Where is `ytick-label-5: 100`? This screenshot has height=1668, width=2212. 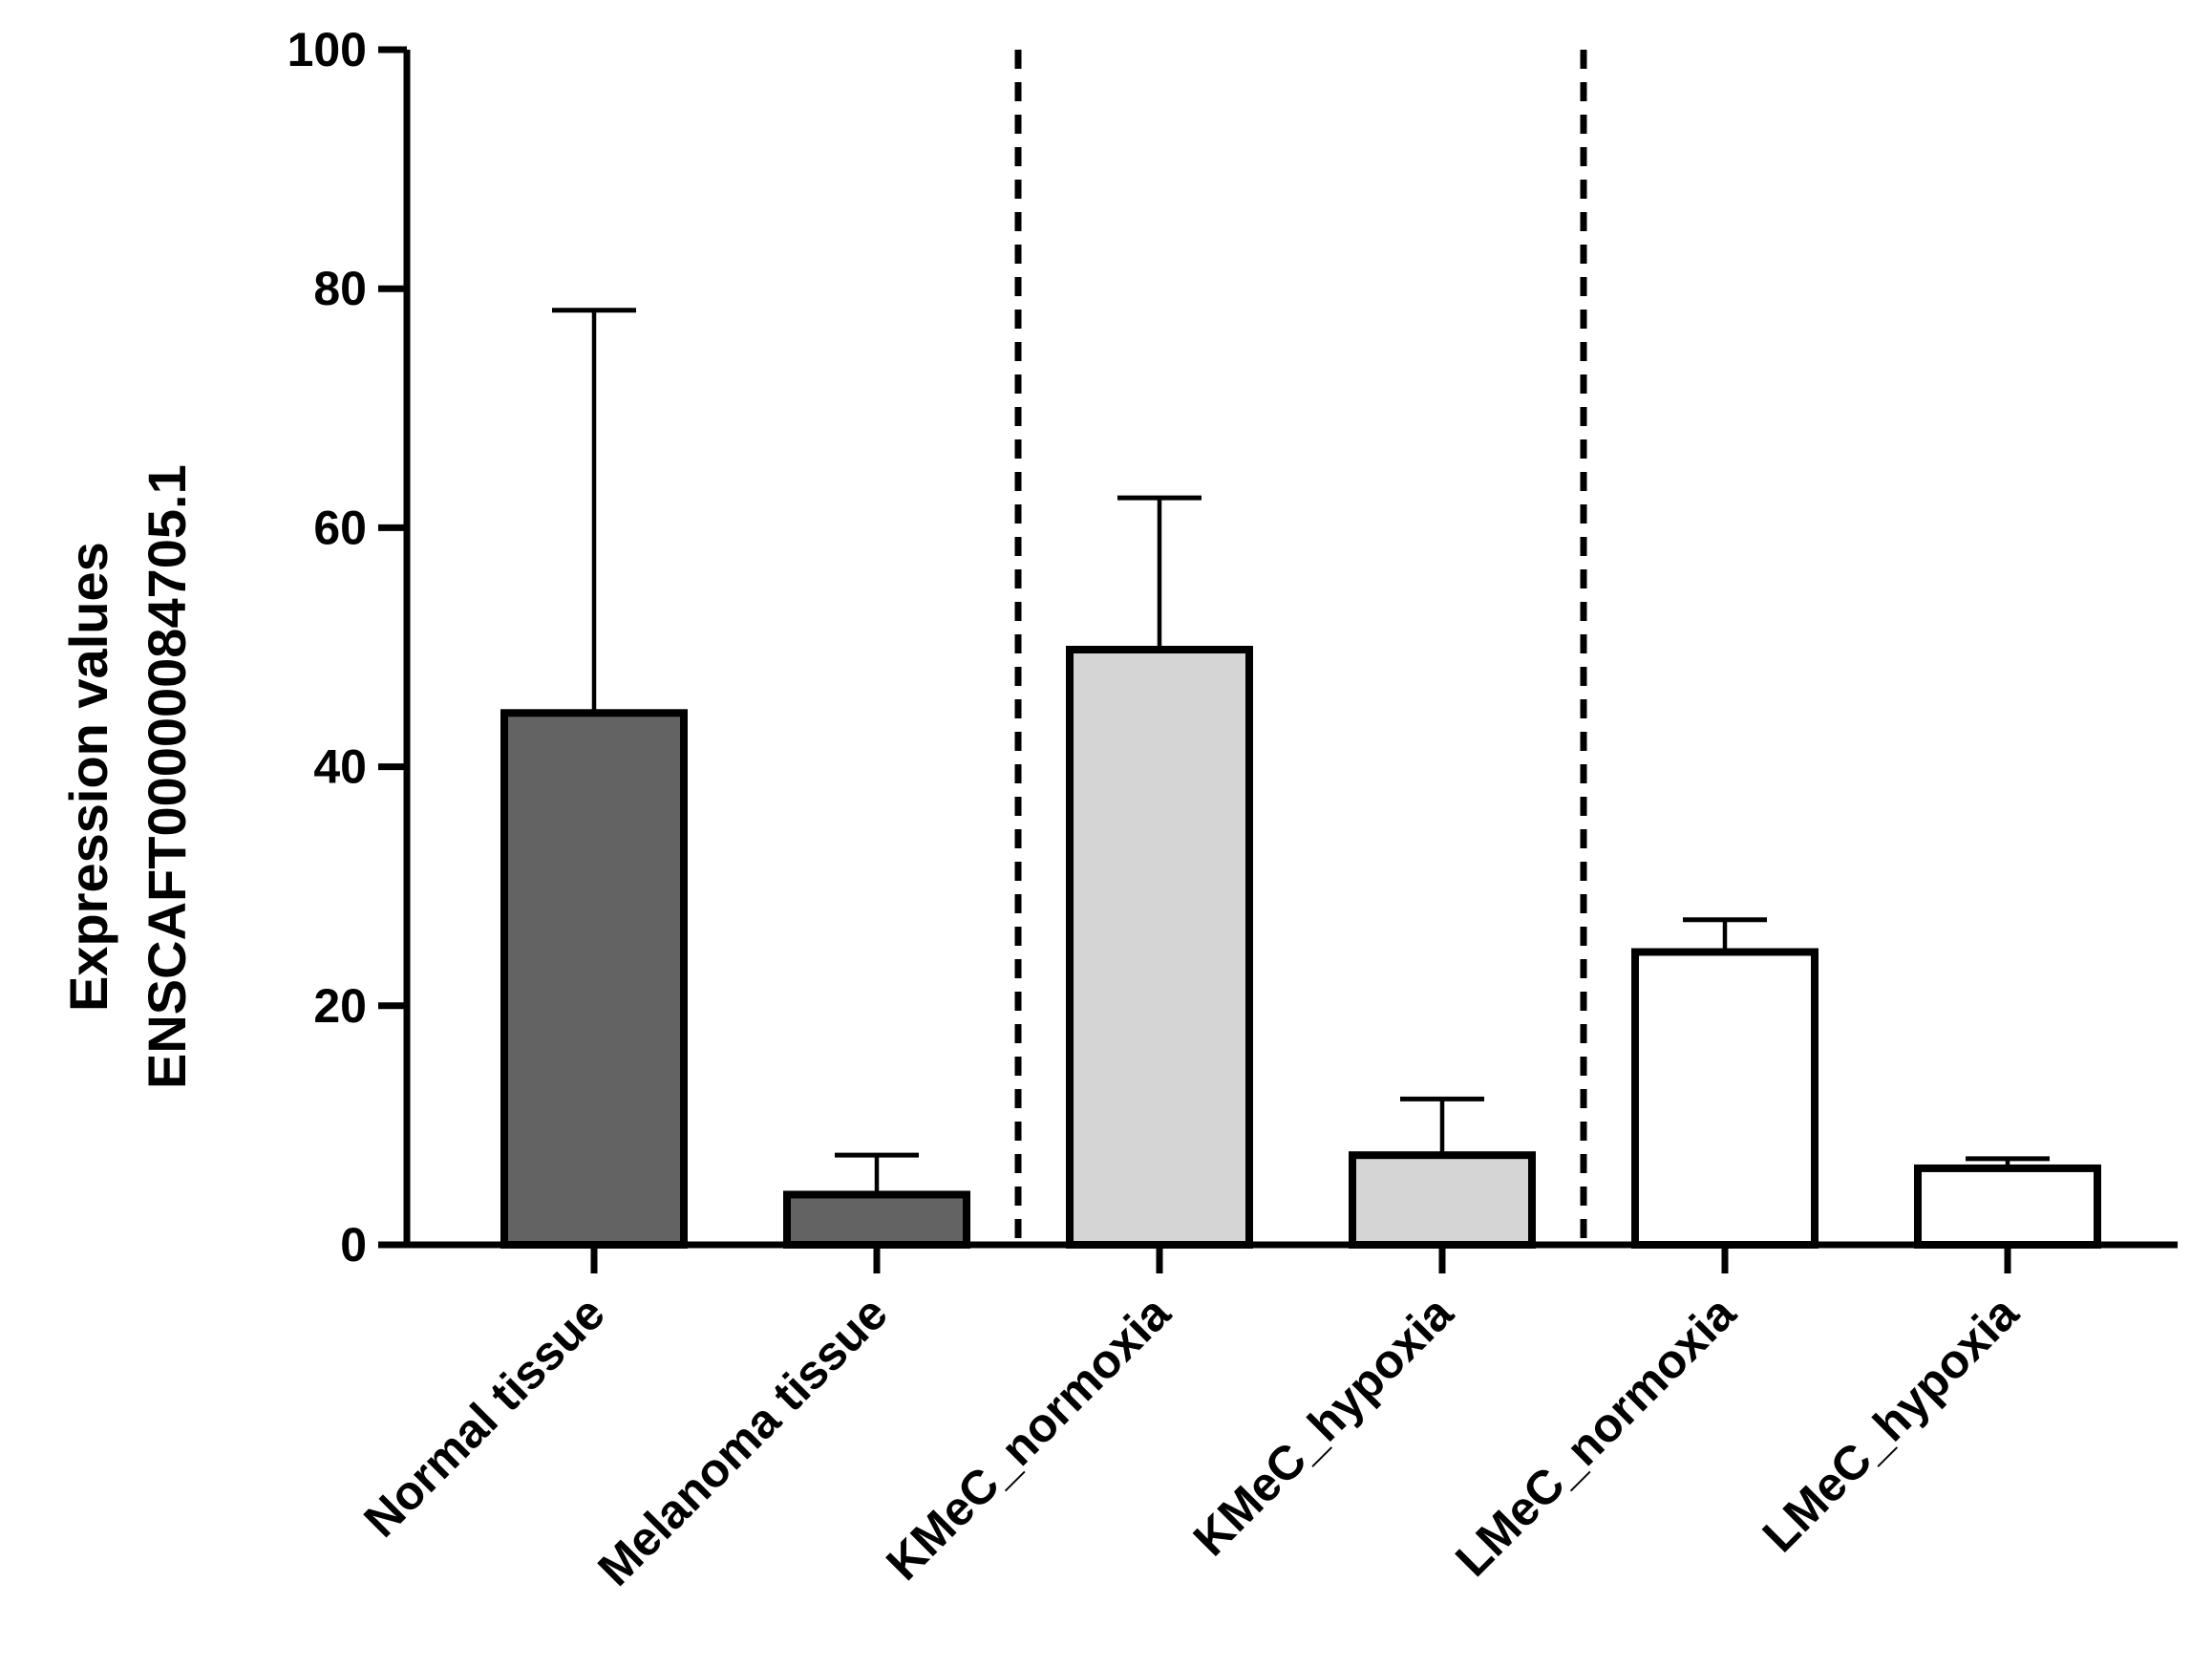 ytick-label-5: 100 is located at coordinates (327, 49).